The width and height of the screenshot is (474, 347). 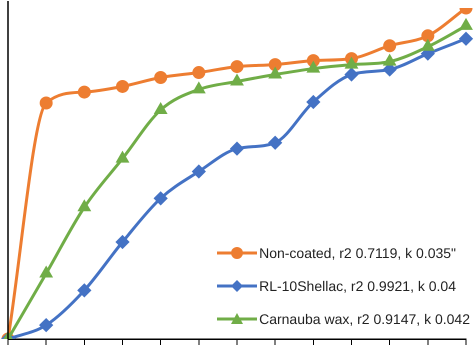 I want to click on legend-label: Non-coated, r2 0.7119, k 0.035", so click(x=357, y=252).